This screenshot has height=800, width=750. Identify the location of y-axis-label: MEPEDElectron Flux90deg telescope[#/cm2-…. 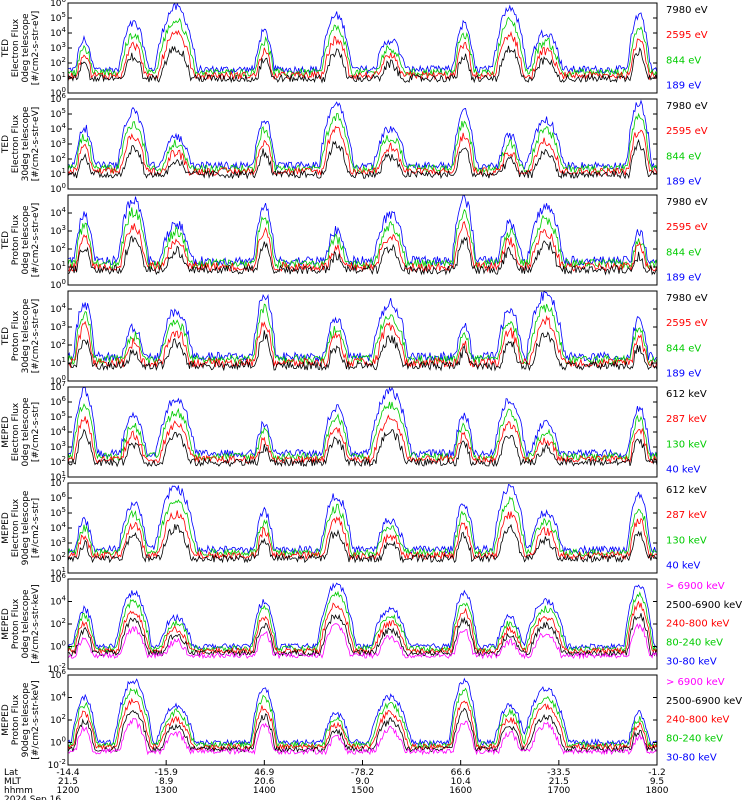
(21, 527).